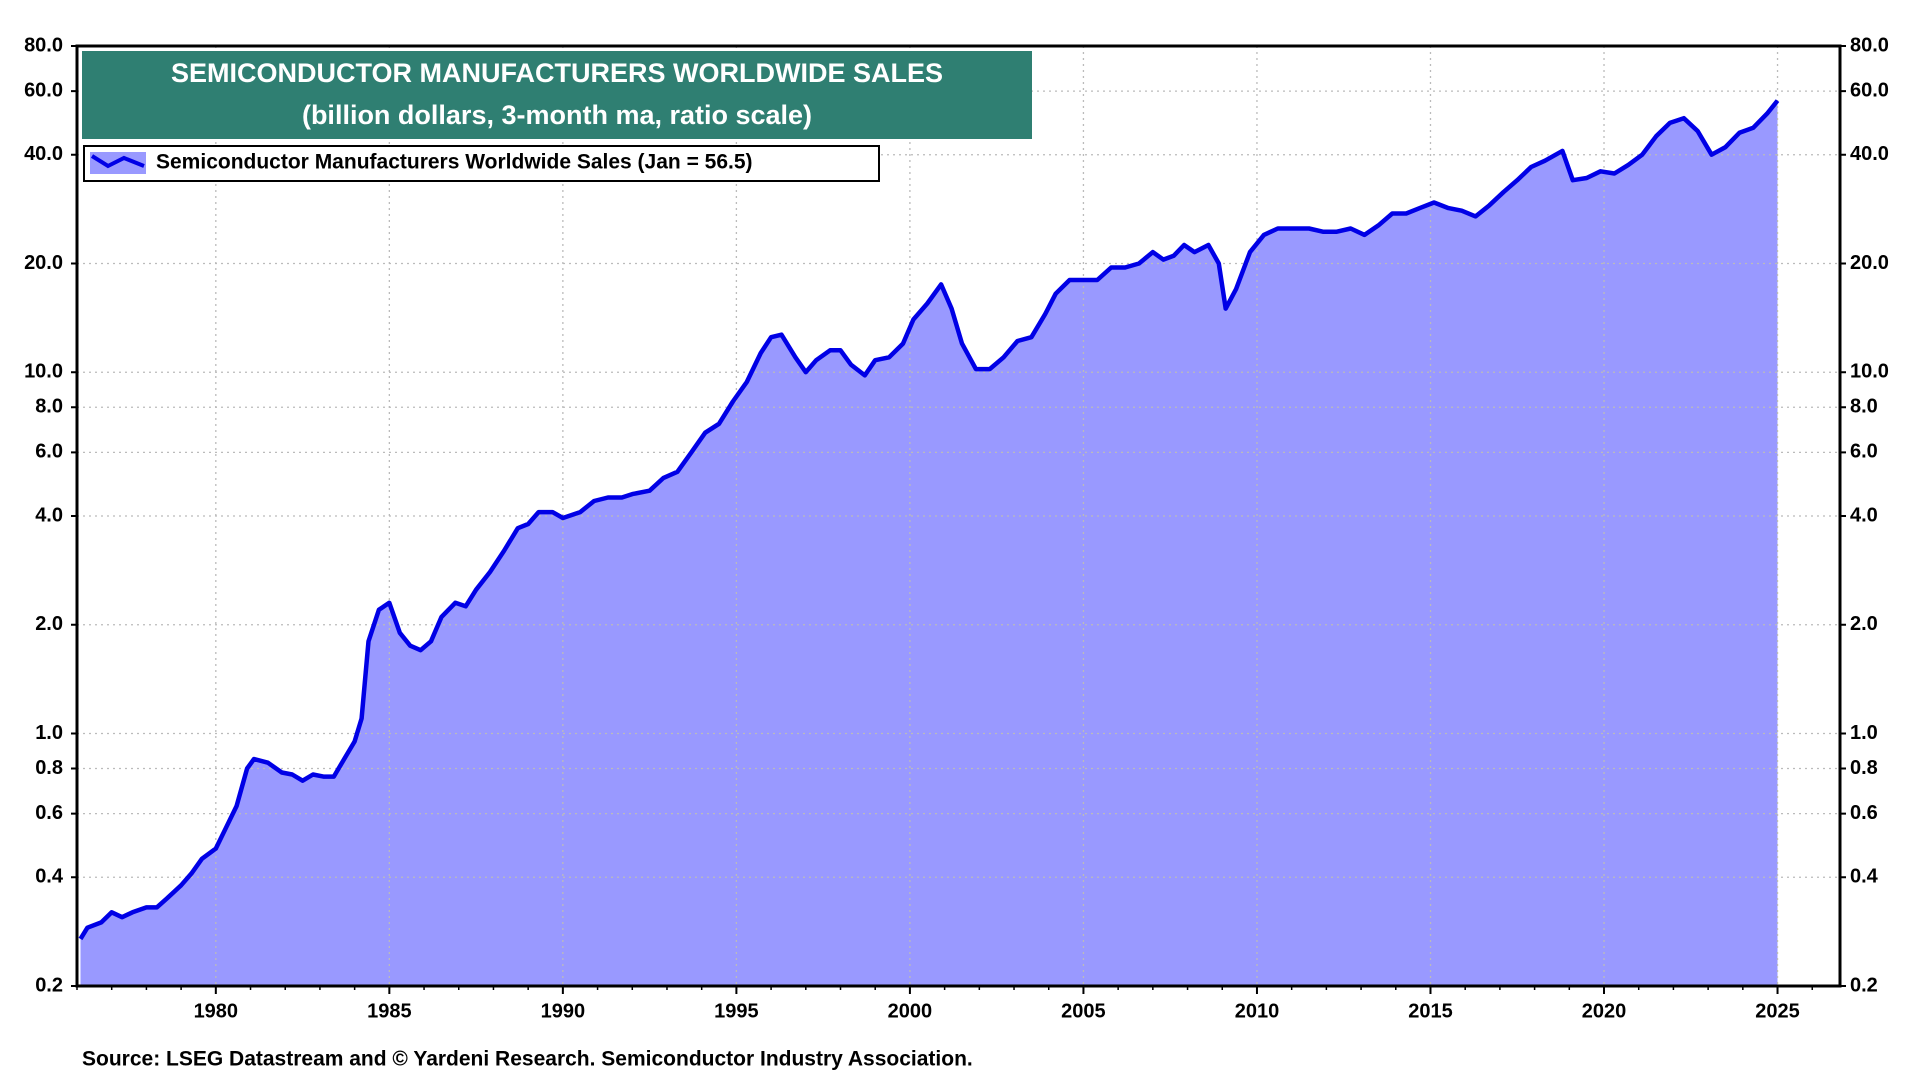 This screenshot has height=1080, width=1920. What do you see at coordinates (49, 813) in the screenshot?
I see `y-tick-label: 0.6` at bounding box center [49, 813].